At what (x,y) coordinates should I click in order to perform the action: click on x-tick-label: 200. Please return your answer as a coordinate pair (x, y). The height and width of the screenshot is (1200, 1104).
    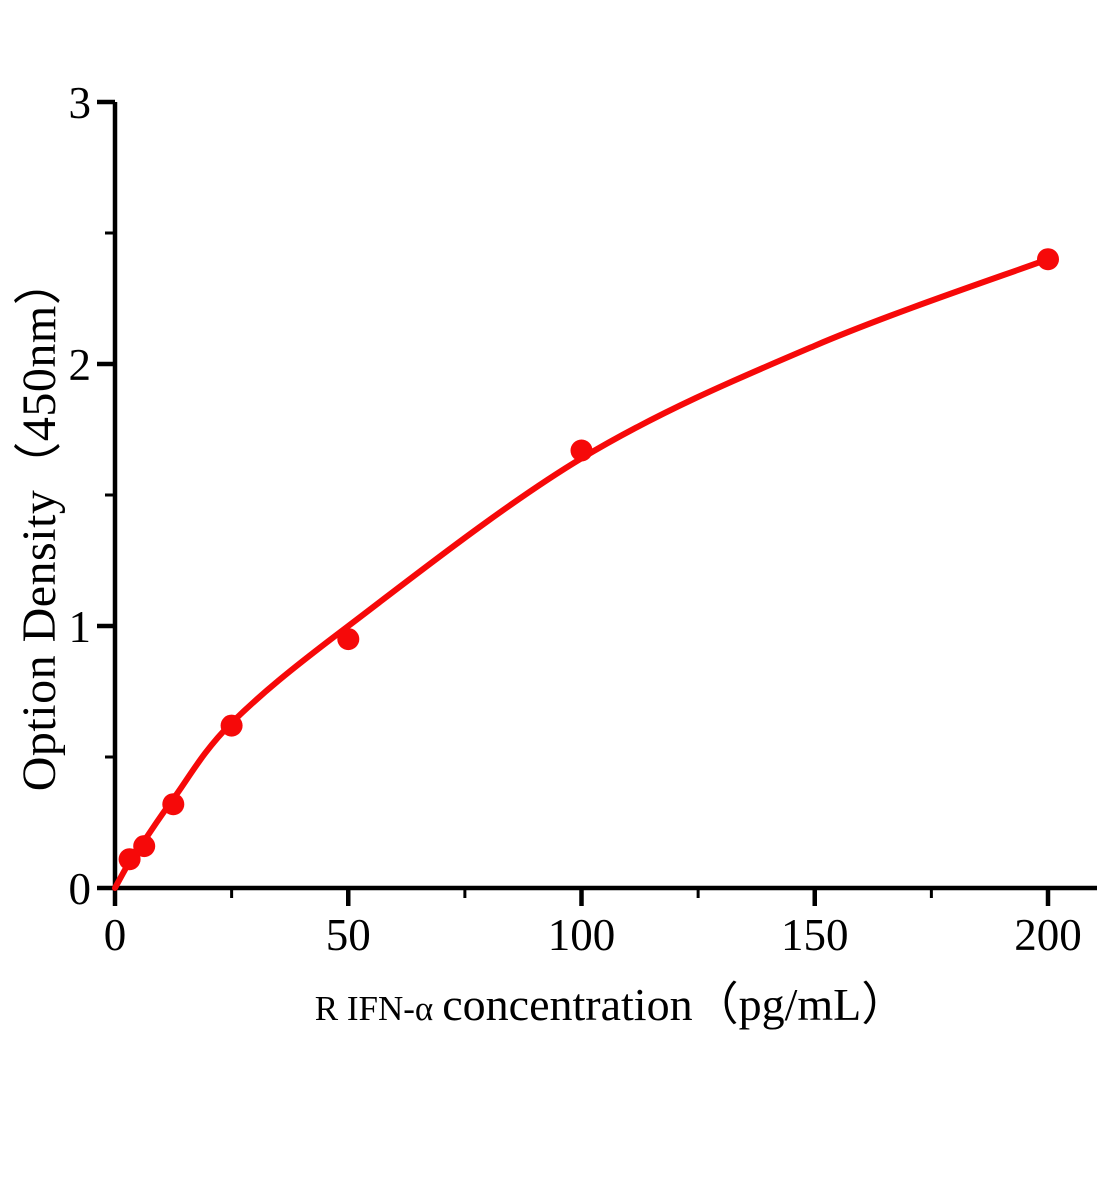
    Looking at the image, I should click on (1048, 935).